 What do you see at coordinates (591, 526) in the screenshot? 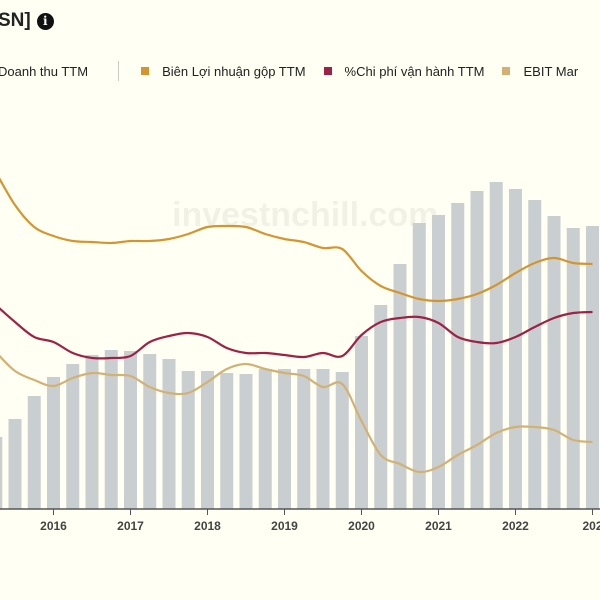
I see `x-tick-label: 202` at bounding box center [591, 526].